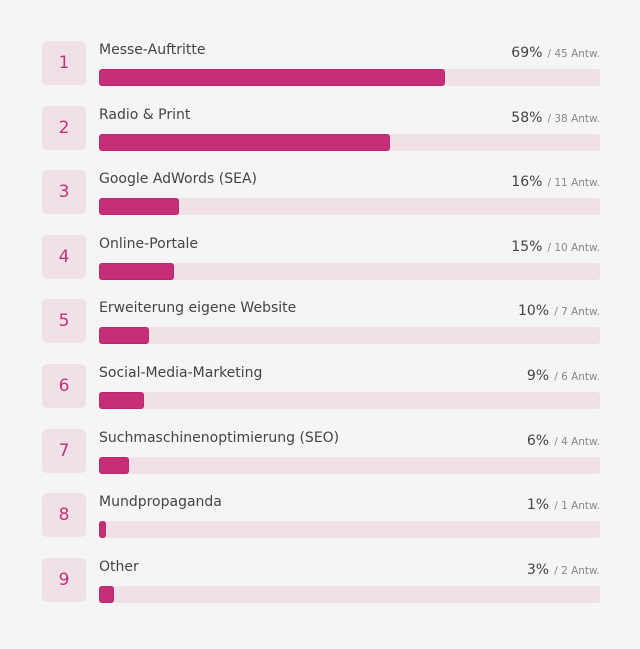  What do you see at coordinates (64, 450) in the screenshot?
I see `rank-badge: 7` at bounding box center [64, 450].